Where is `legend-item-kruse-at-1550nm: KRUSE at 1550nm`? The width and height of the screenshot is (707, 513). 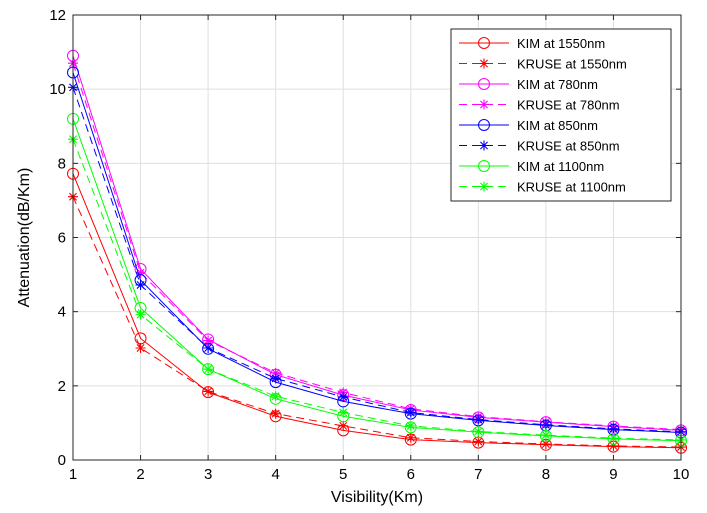 legend-item-kruse-at-1550nm: KRUSE at 1550nm is located at coordinates (543, 64).